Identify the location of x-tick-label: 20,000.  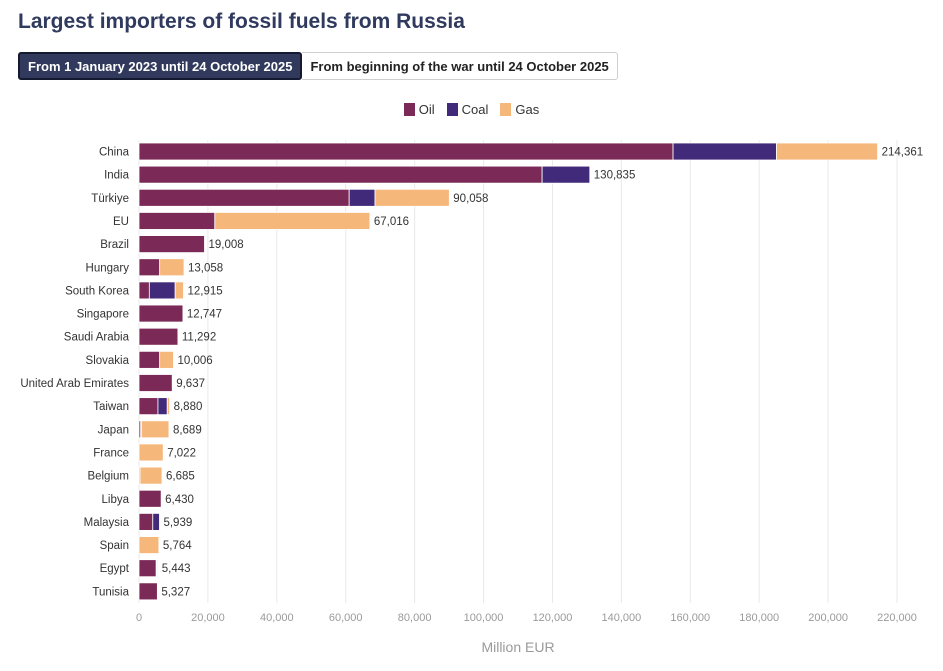
(208, 618).